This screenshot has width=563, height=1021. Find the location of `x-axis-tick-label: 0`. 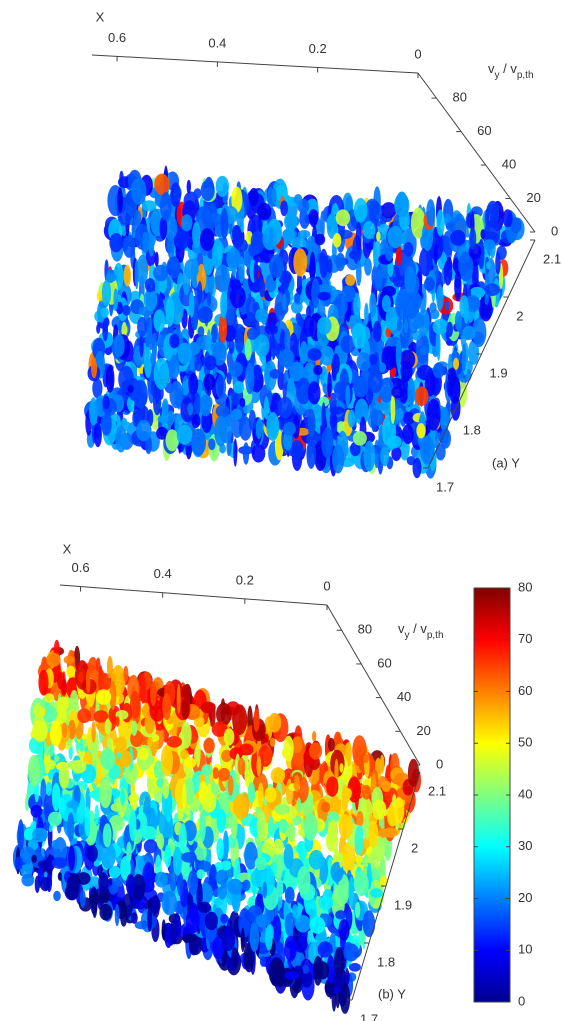

x-axis-tick-label: 0 is located at coordinates (417, 53).